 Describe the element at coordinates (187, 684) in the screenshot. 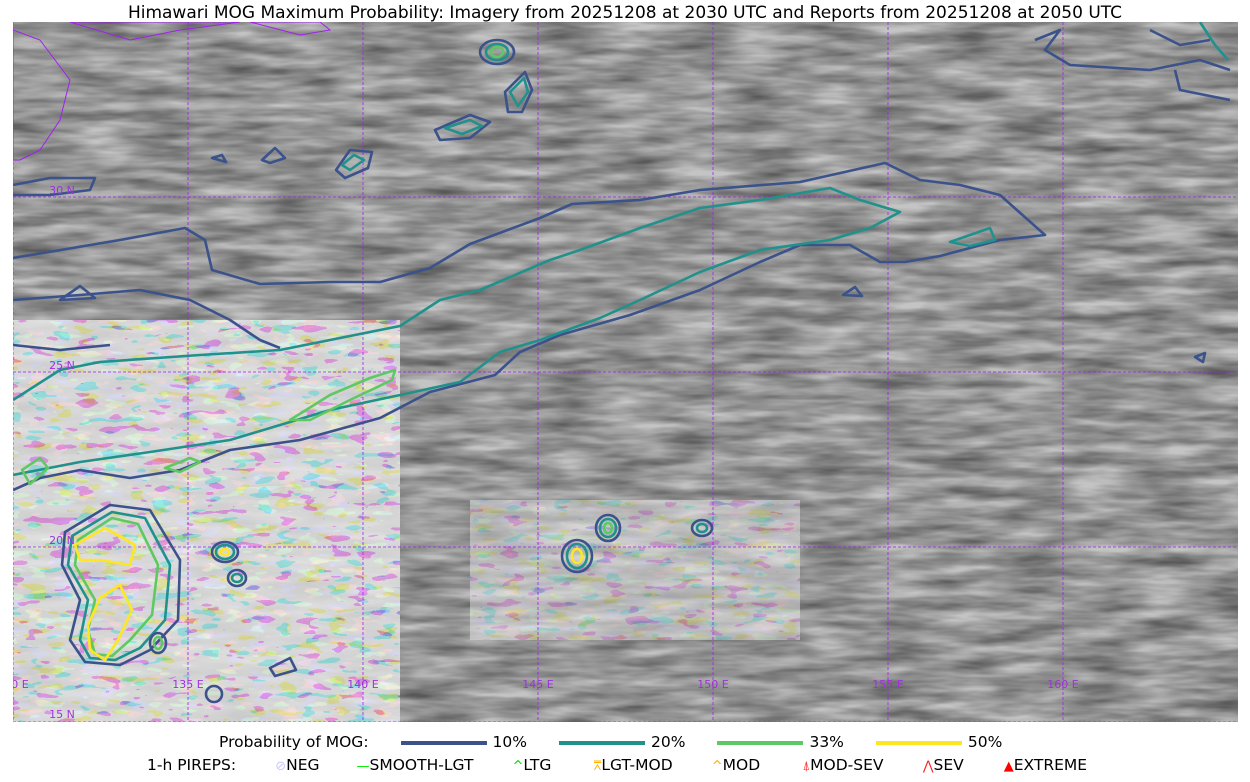

I see `lon-label: 135 E` at that location.